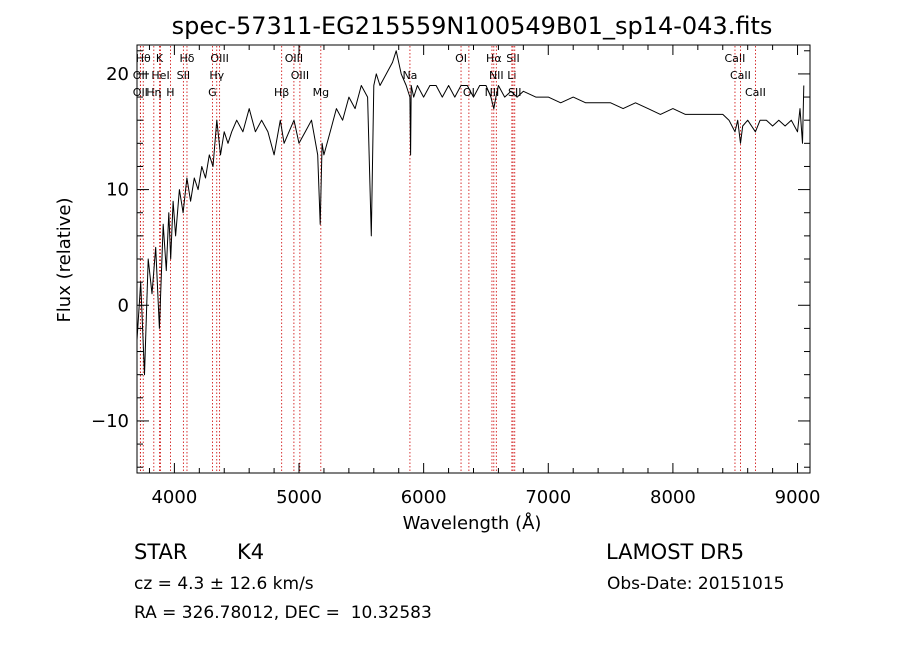 The height and width of the screenshot is (649, 900). What do you see at coordinates (424, 497) in the screenshot?
I see `x-tick-label: 6000` at bounding box center [424, 497].